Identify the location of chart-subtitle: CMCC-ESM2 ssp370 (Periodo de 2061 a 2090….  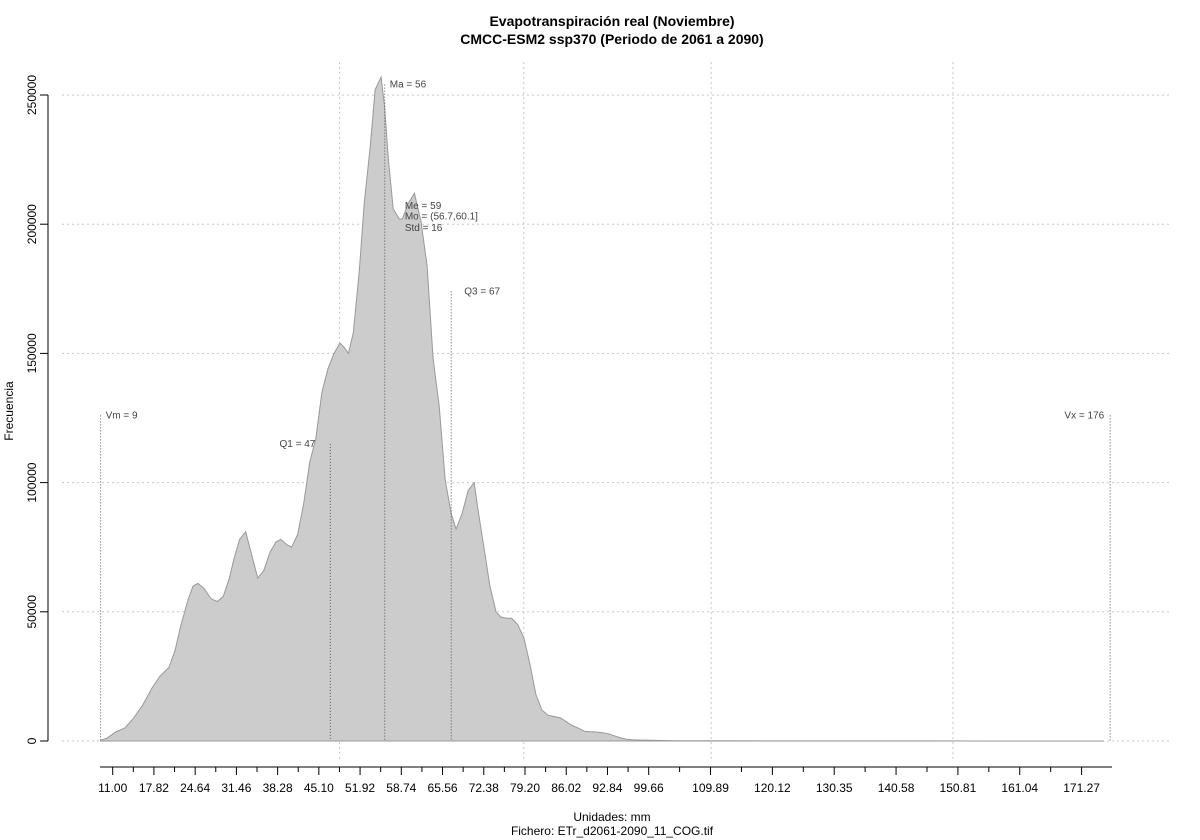
(611, 39).